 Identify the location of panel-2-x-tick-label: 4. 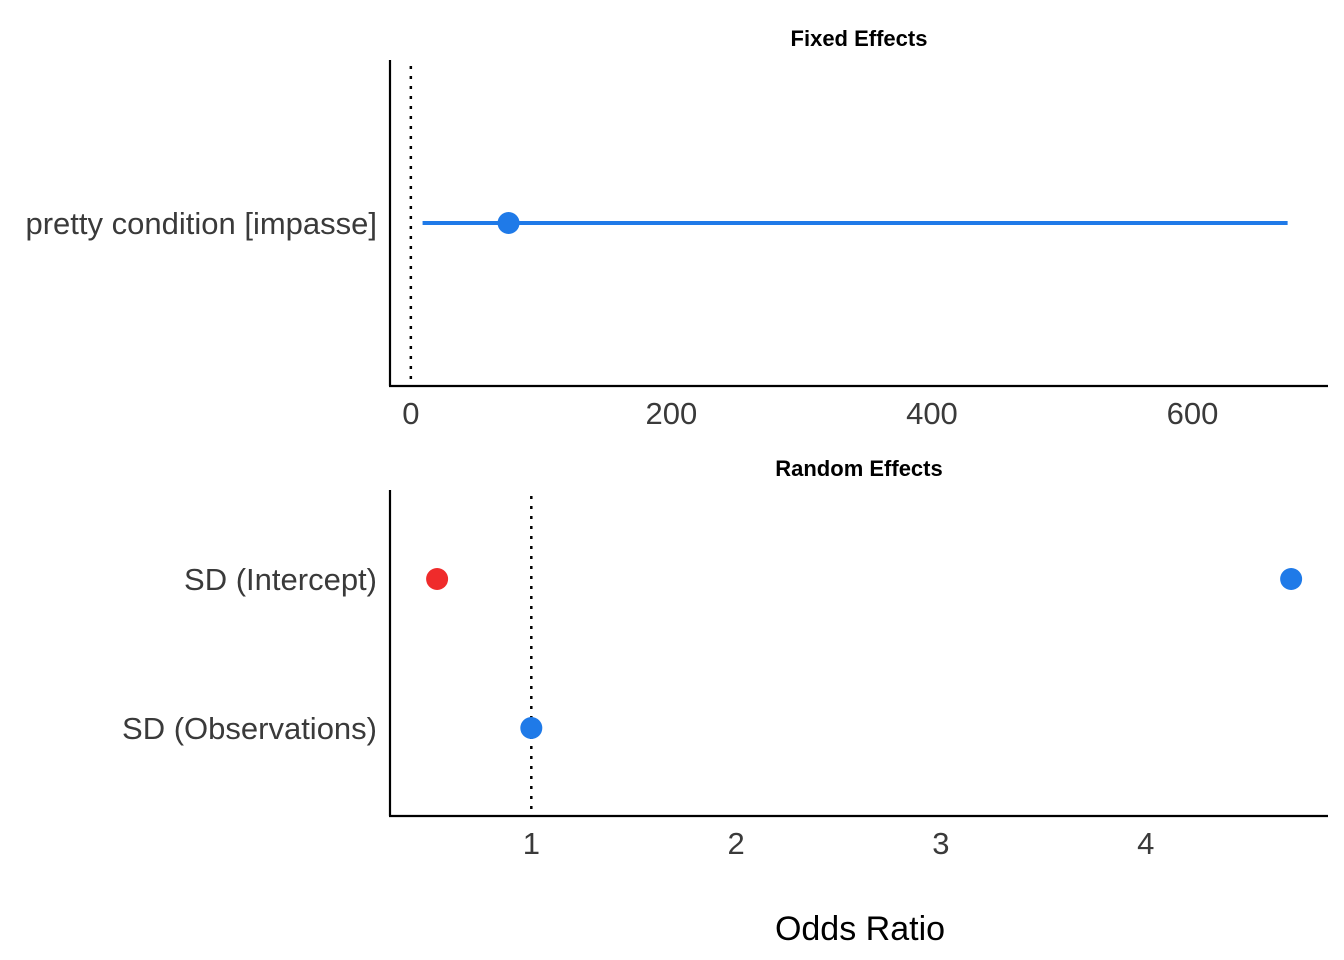
(1145, 843).